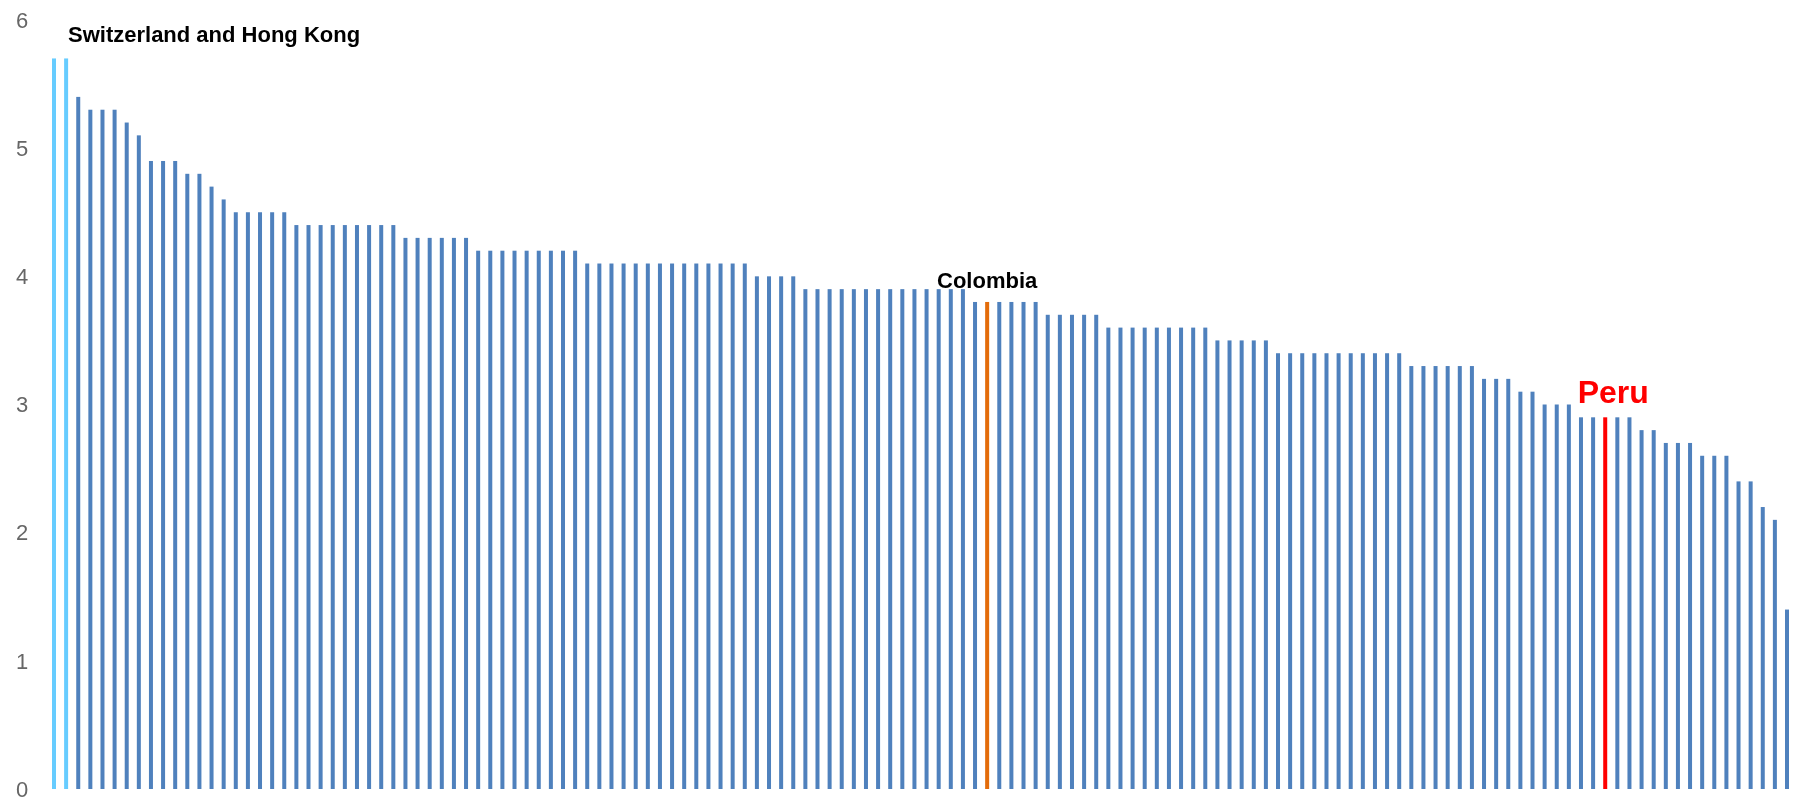 This screenshot has width=1801, height=811. Describe the element at coordinates (22, 277) in the screenshot. I see `y-tick-label: 4` at that location.